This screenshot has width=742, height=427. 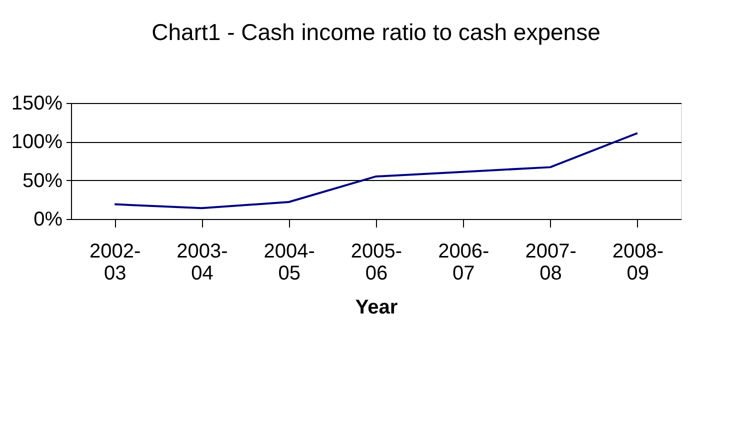 I want to click on chart-title: Chart1 - Cash income ratio to cash expense, so click(x=376, y=32).